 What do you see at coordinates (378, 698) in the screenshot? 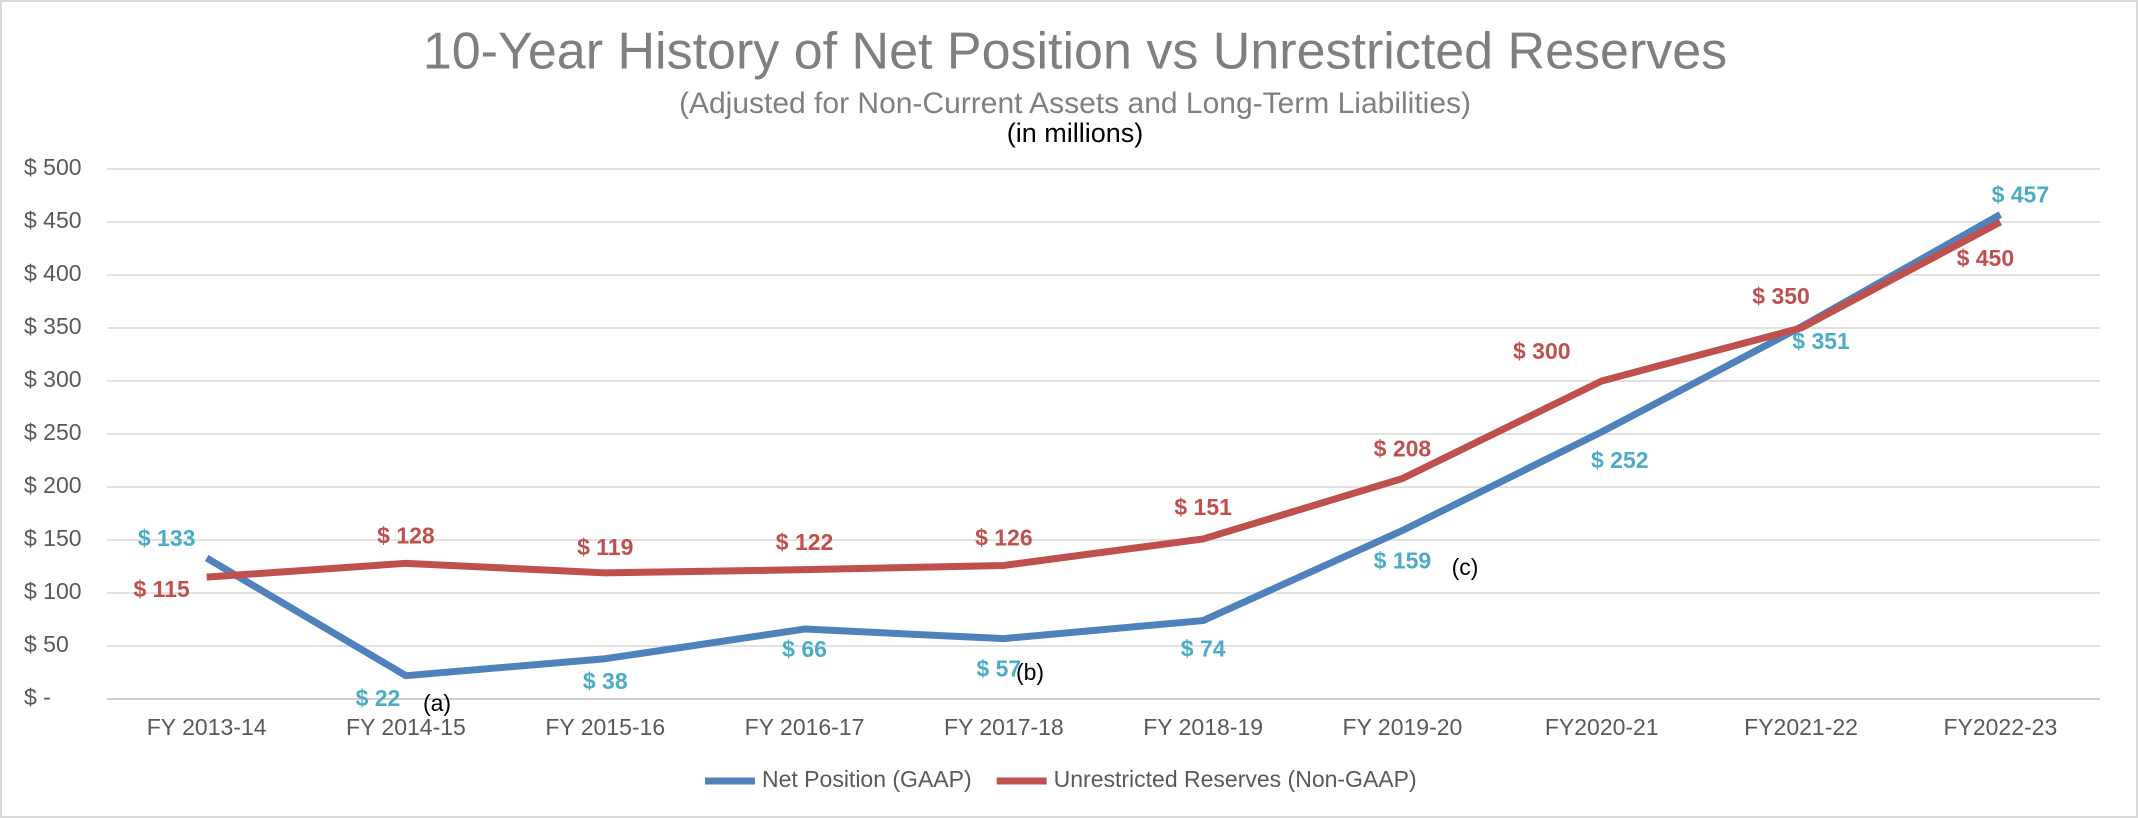
I see `data-label: $ 22` at bounding box center [378, 698].